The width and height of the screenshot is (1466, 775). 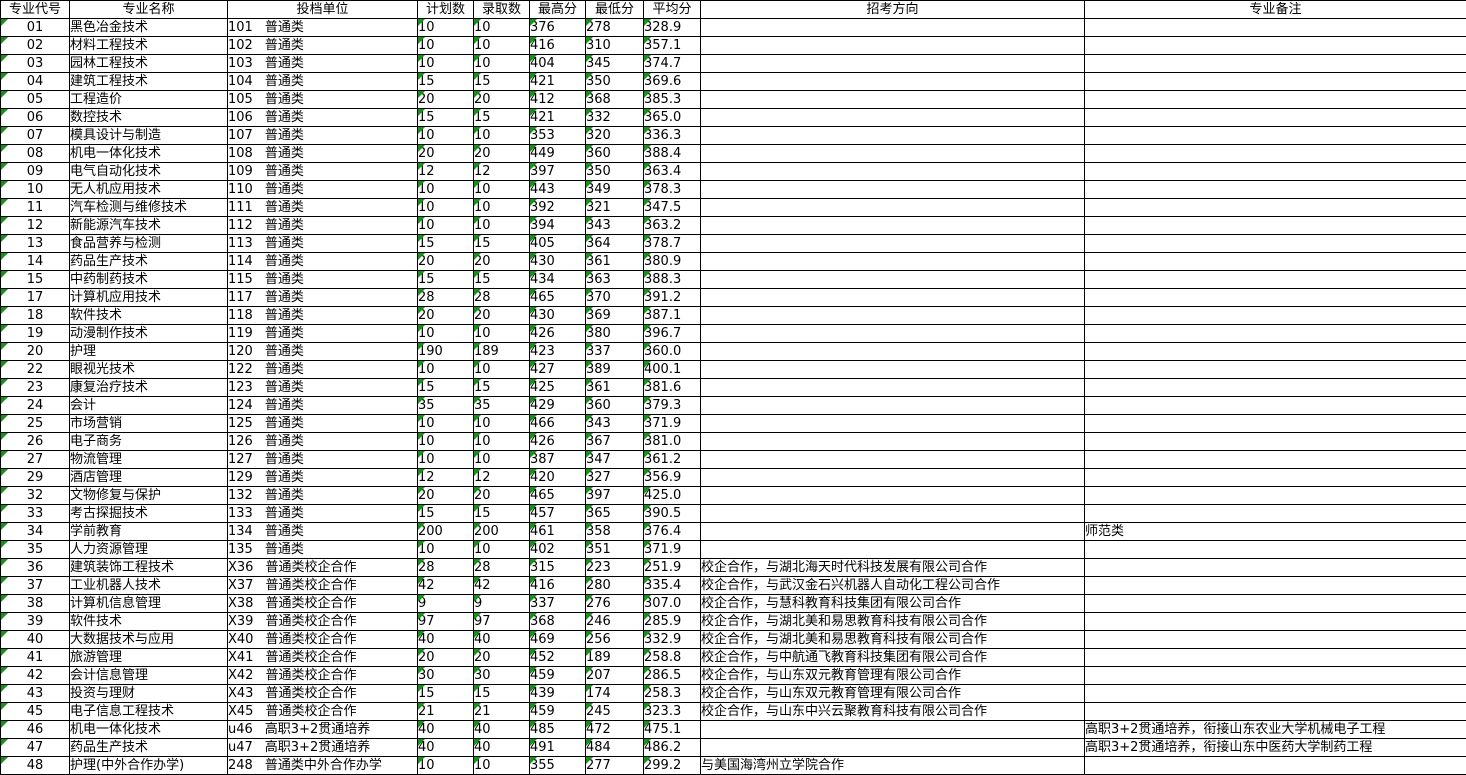 I want to click on cell-unit: 111 普通类, so click(x=322, y=207).